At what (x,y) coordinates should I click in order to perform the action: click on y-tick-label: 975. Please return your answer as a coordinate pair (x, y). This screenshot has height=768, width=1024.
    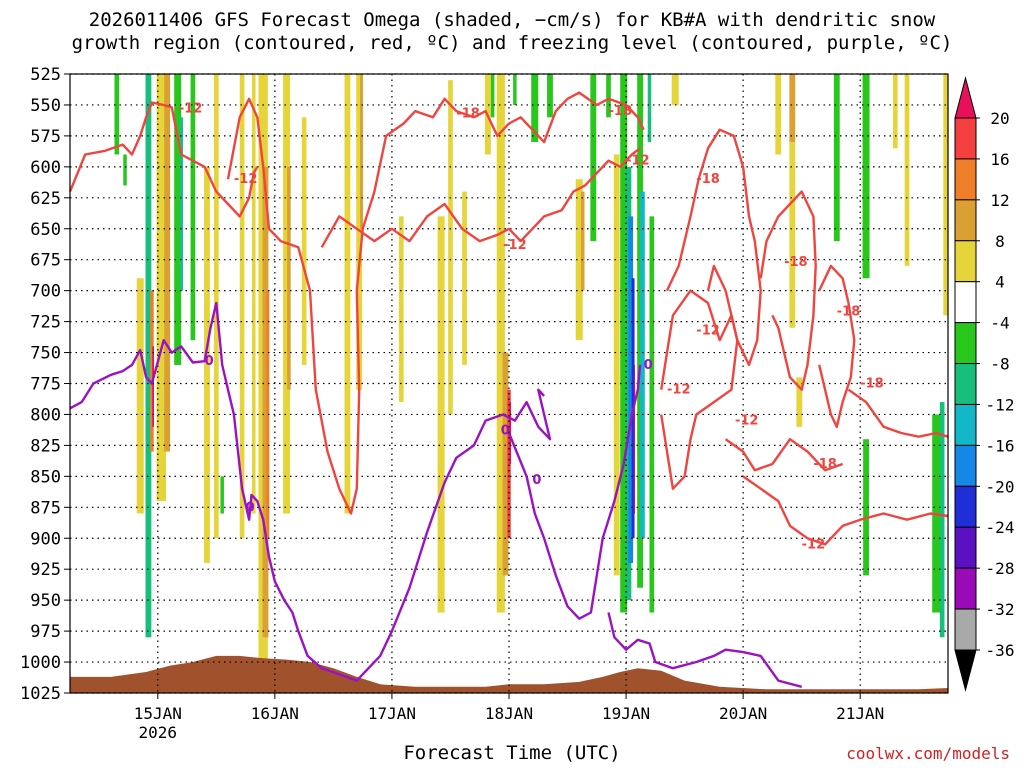
    Looking at the image, I should click on (45, 632).